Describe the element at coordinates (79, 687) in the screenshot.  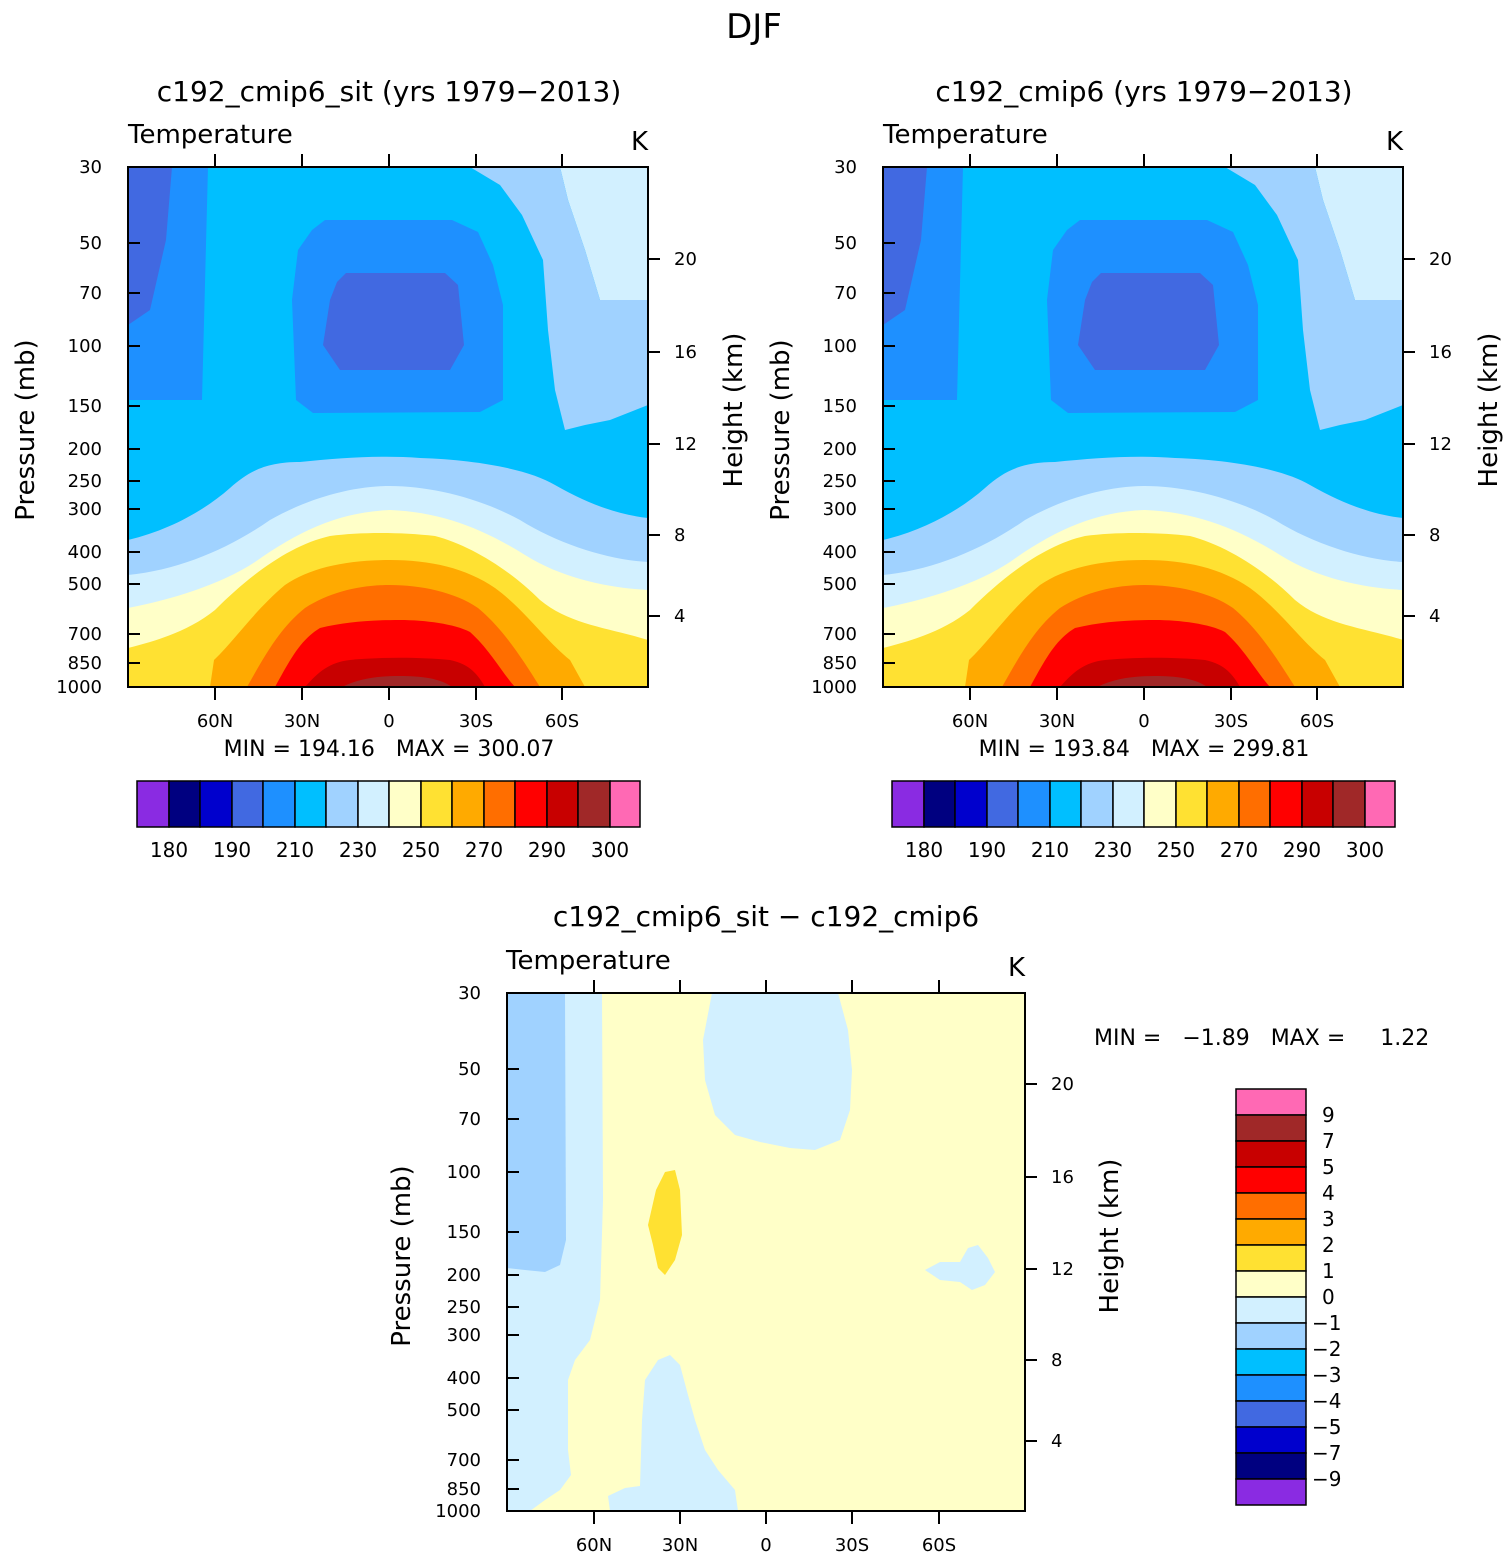
I see `pressure-tick-label: 1000` at that location.